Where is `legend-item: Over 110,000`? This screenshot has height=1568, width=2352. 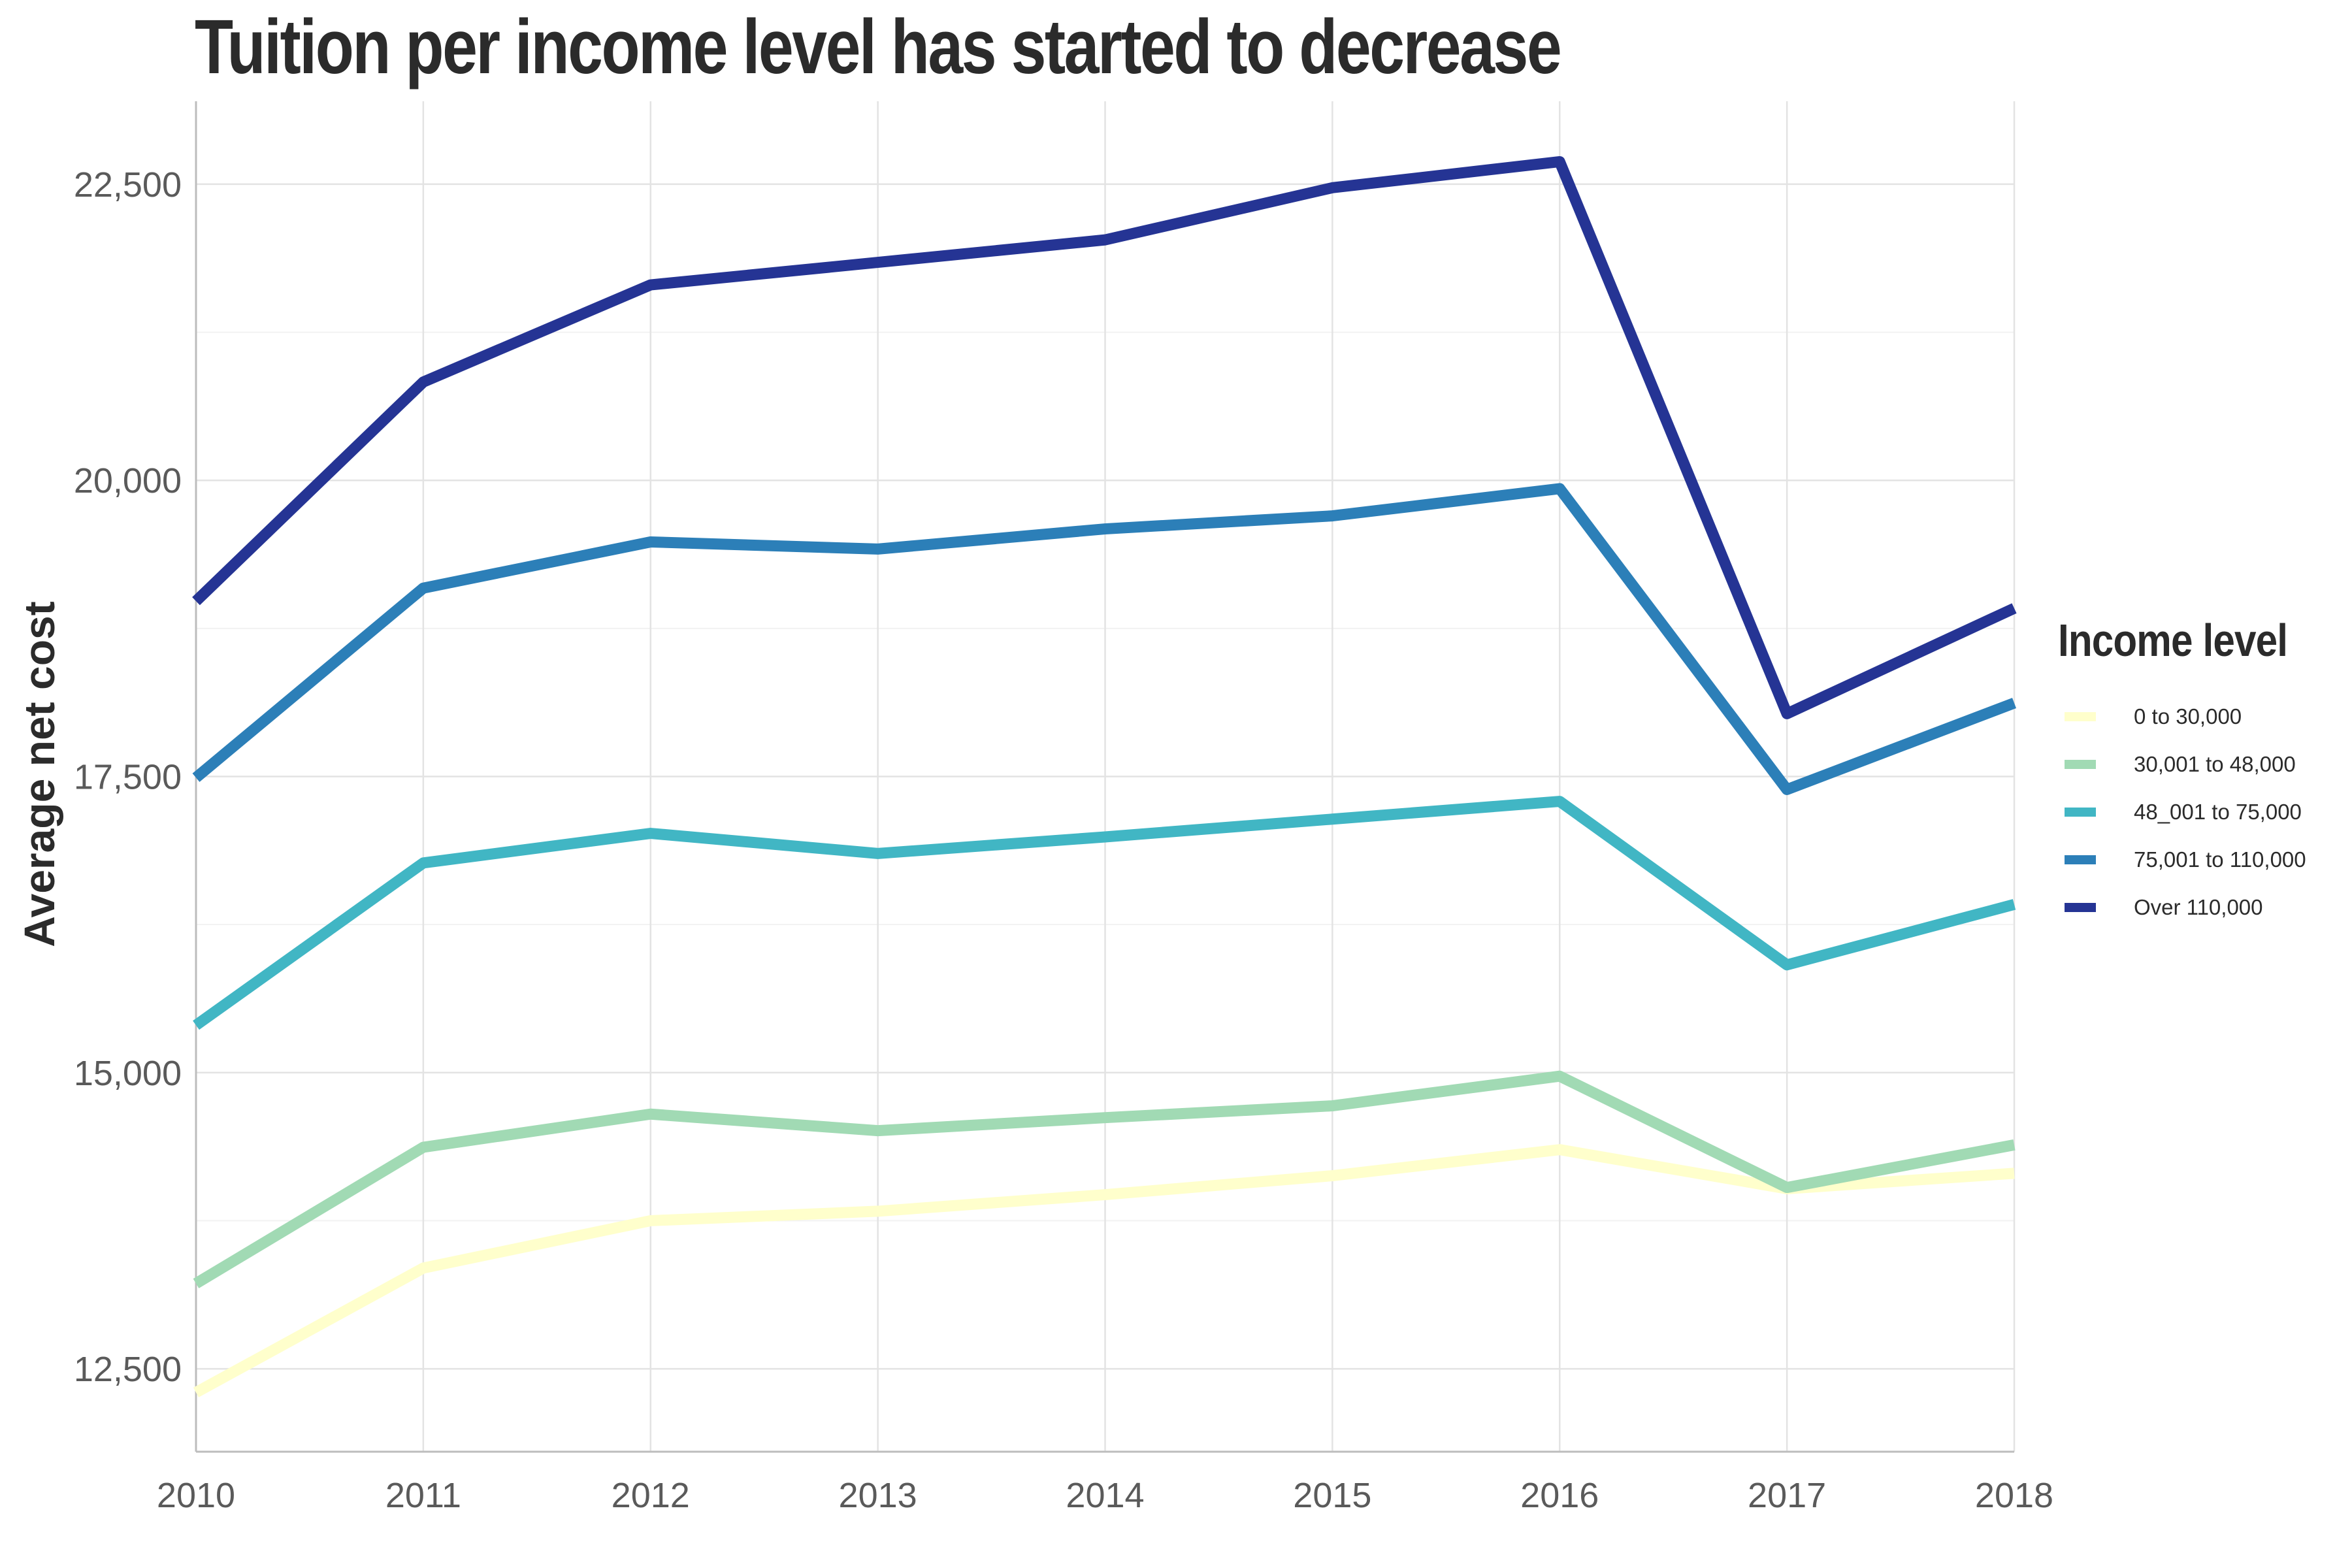 legend-item: Over 110,000 is located at coordinates (2191, 907).